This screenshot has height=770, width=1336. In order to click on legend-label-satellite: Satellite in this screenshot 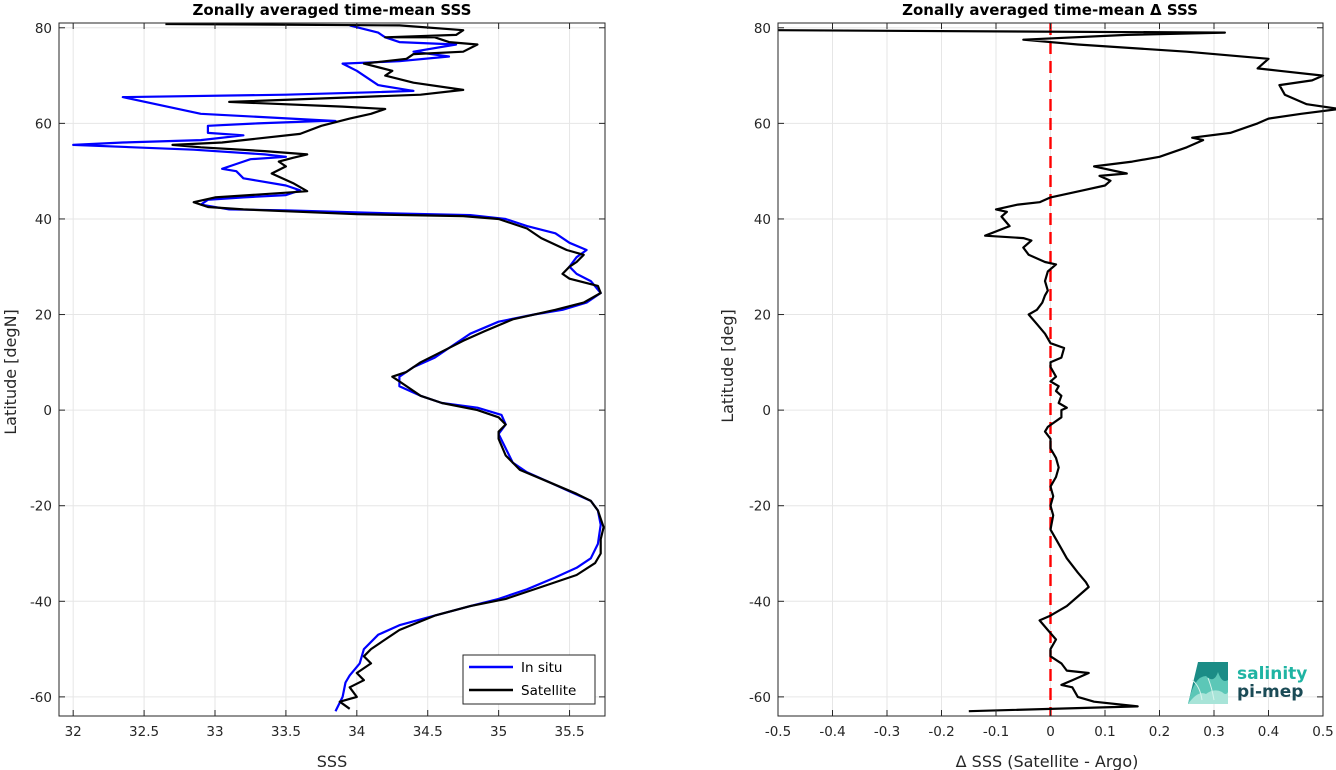, I will do `click(548, 691)`.